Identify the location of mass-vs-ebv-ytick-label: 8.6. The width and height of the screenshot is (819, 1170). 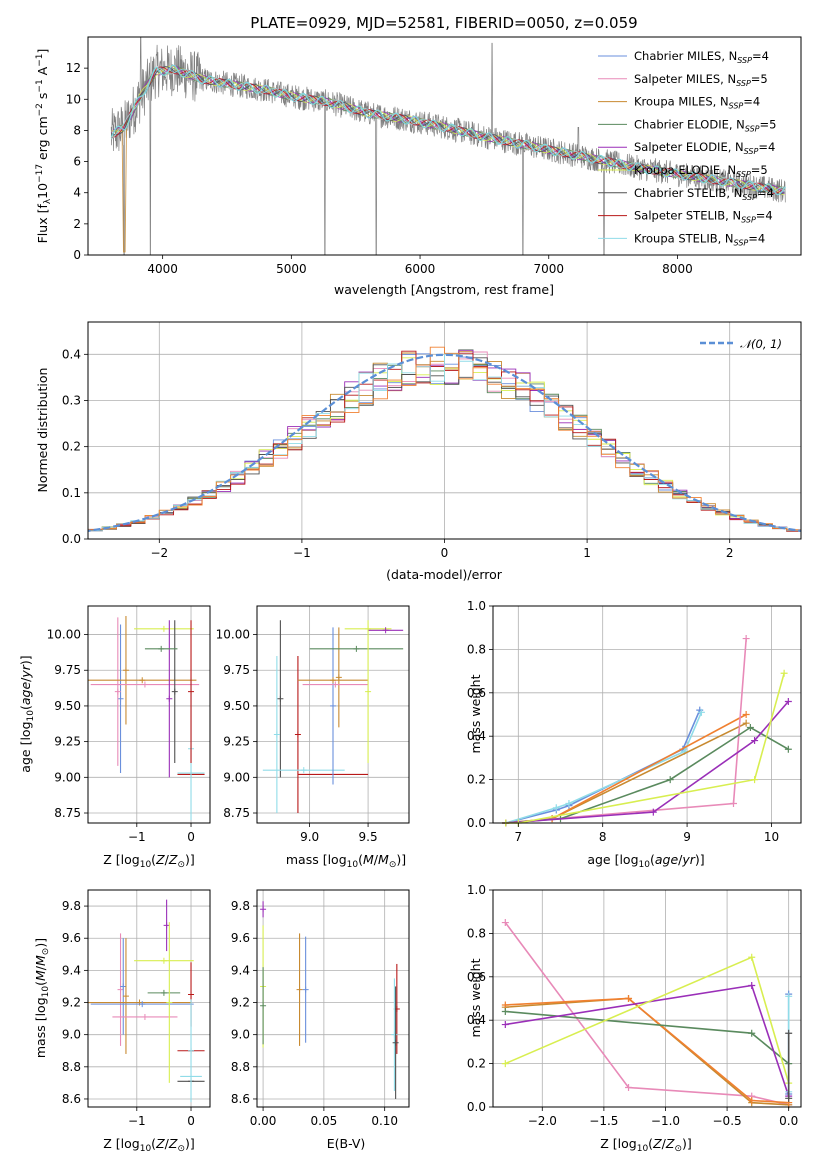
(240, 1099).